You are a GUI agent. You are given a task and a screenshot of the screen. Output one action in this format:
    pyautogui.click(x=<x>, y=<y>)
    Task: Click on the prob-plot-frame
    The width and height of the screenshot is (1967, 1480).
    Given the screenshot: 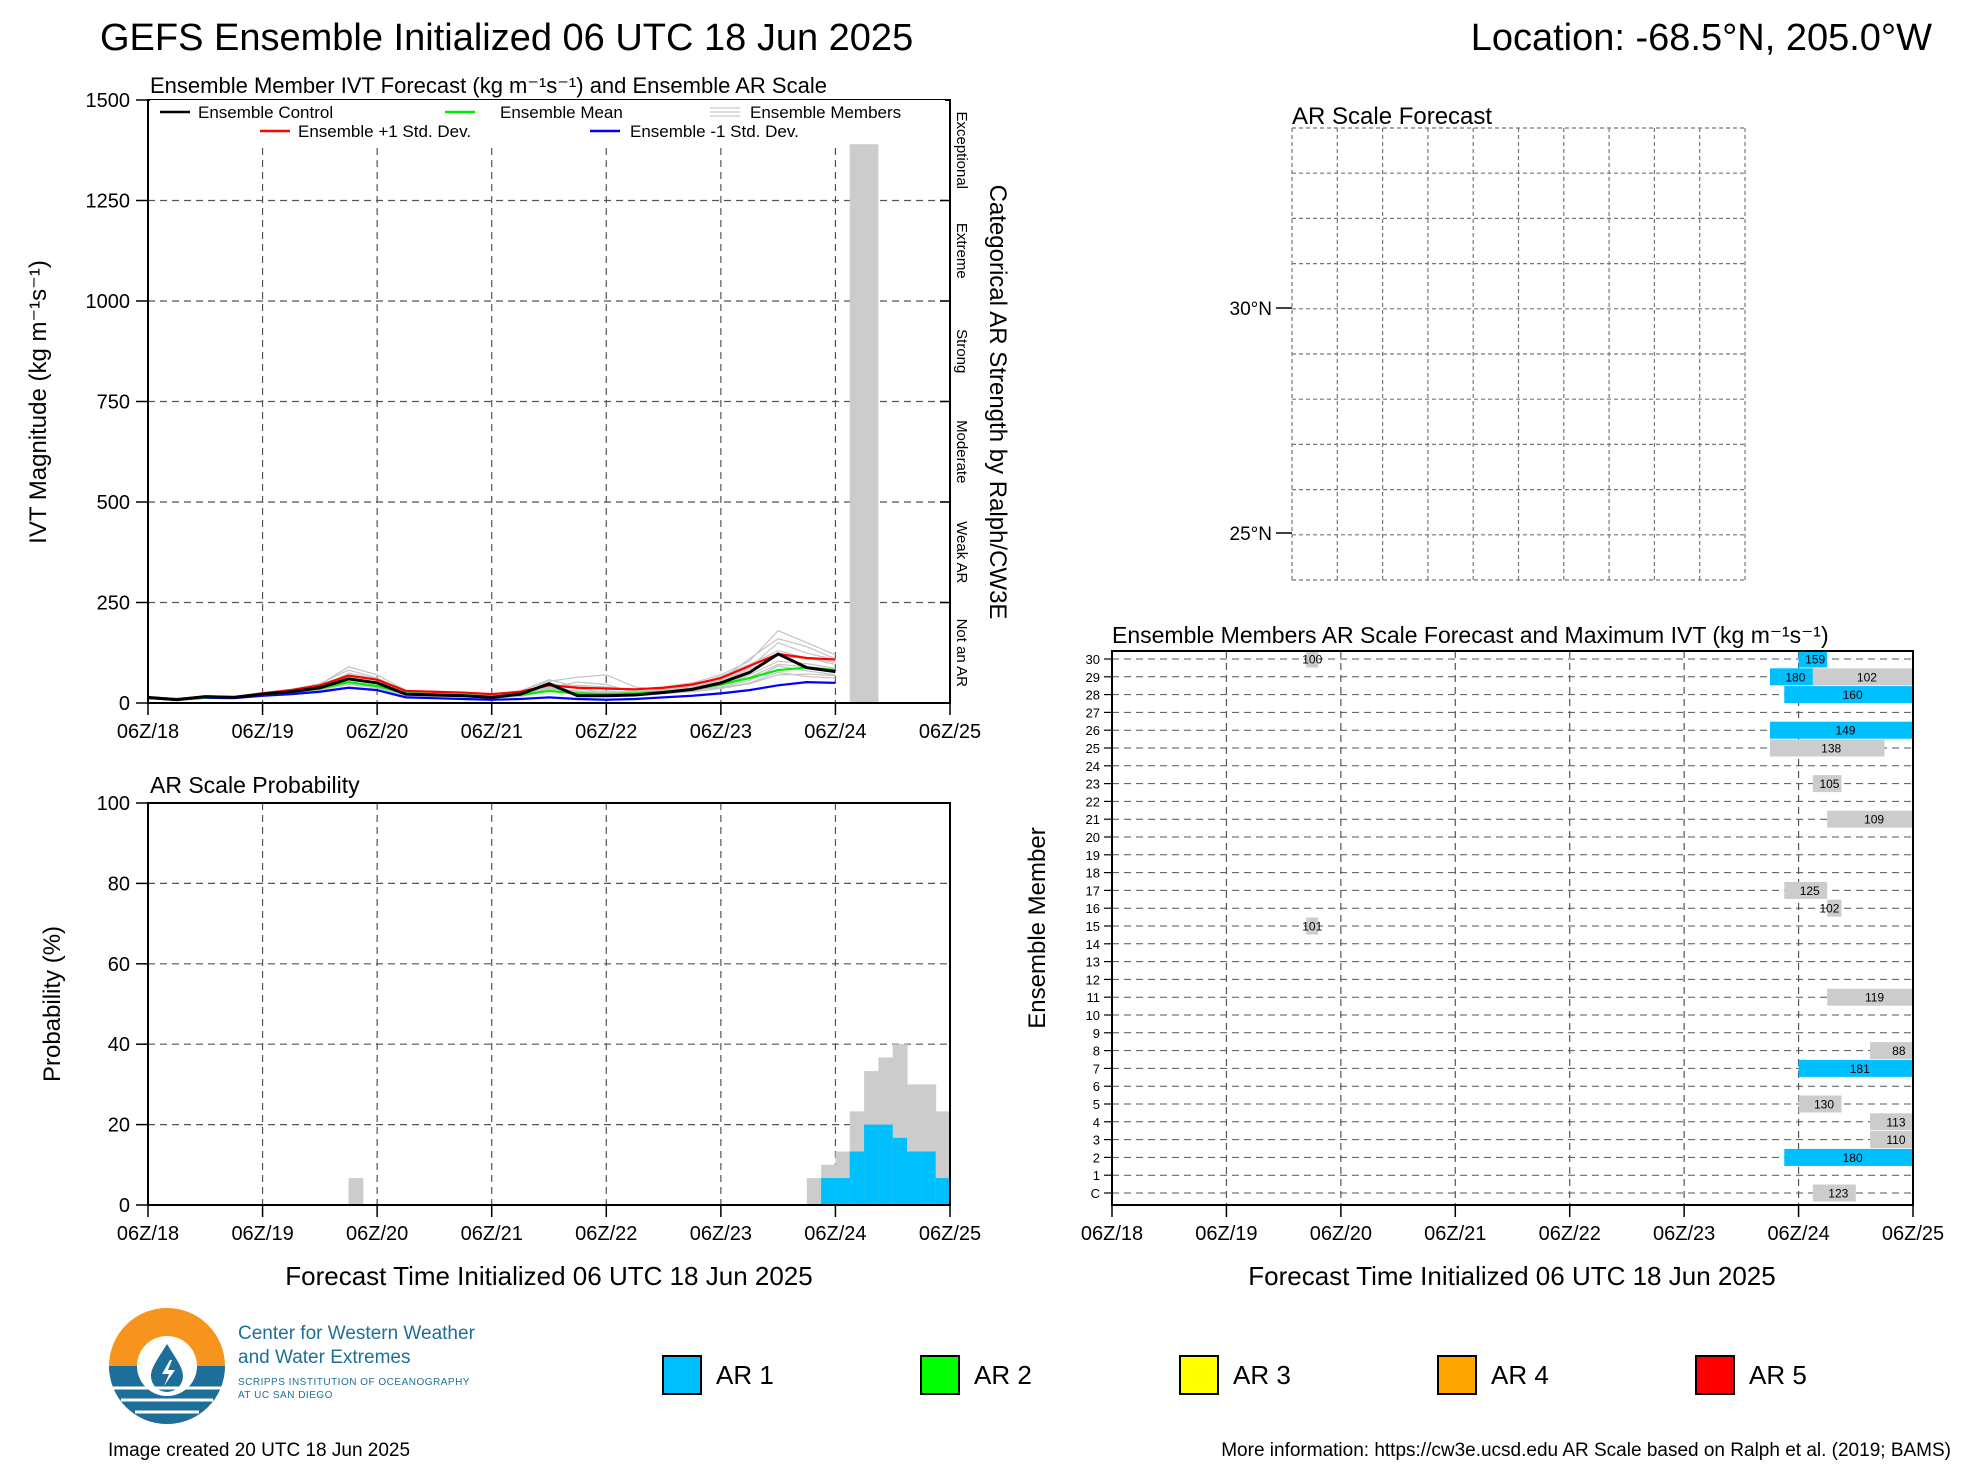 What is the action you would take?
    pyautogui.click(x=549, y=1004)
    